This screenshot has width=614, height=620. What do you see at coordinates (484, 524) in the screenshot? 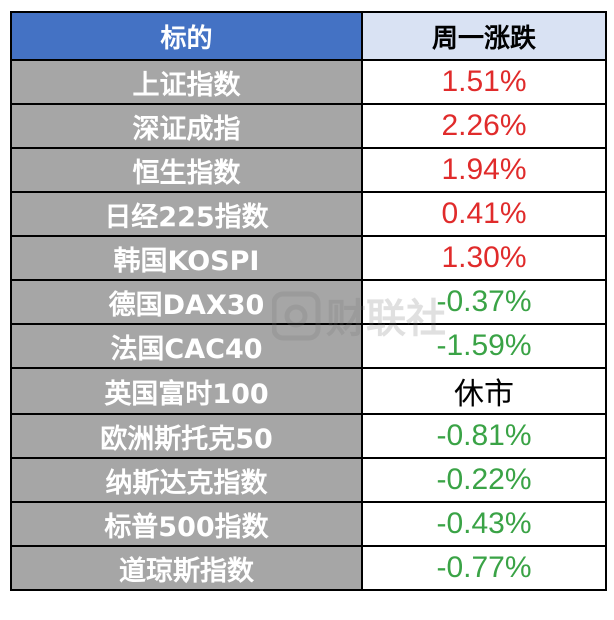
I see `change-value-cell: -0.43%` at bounding box center [484, 524].